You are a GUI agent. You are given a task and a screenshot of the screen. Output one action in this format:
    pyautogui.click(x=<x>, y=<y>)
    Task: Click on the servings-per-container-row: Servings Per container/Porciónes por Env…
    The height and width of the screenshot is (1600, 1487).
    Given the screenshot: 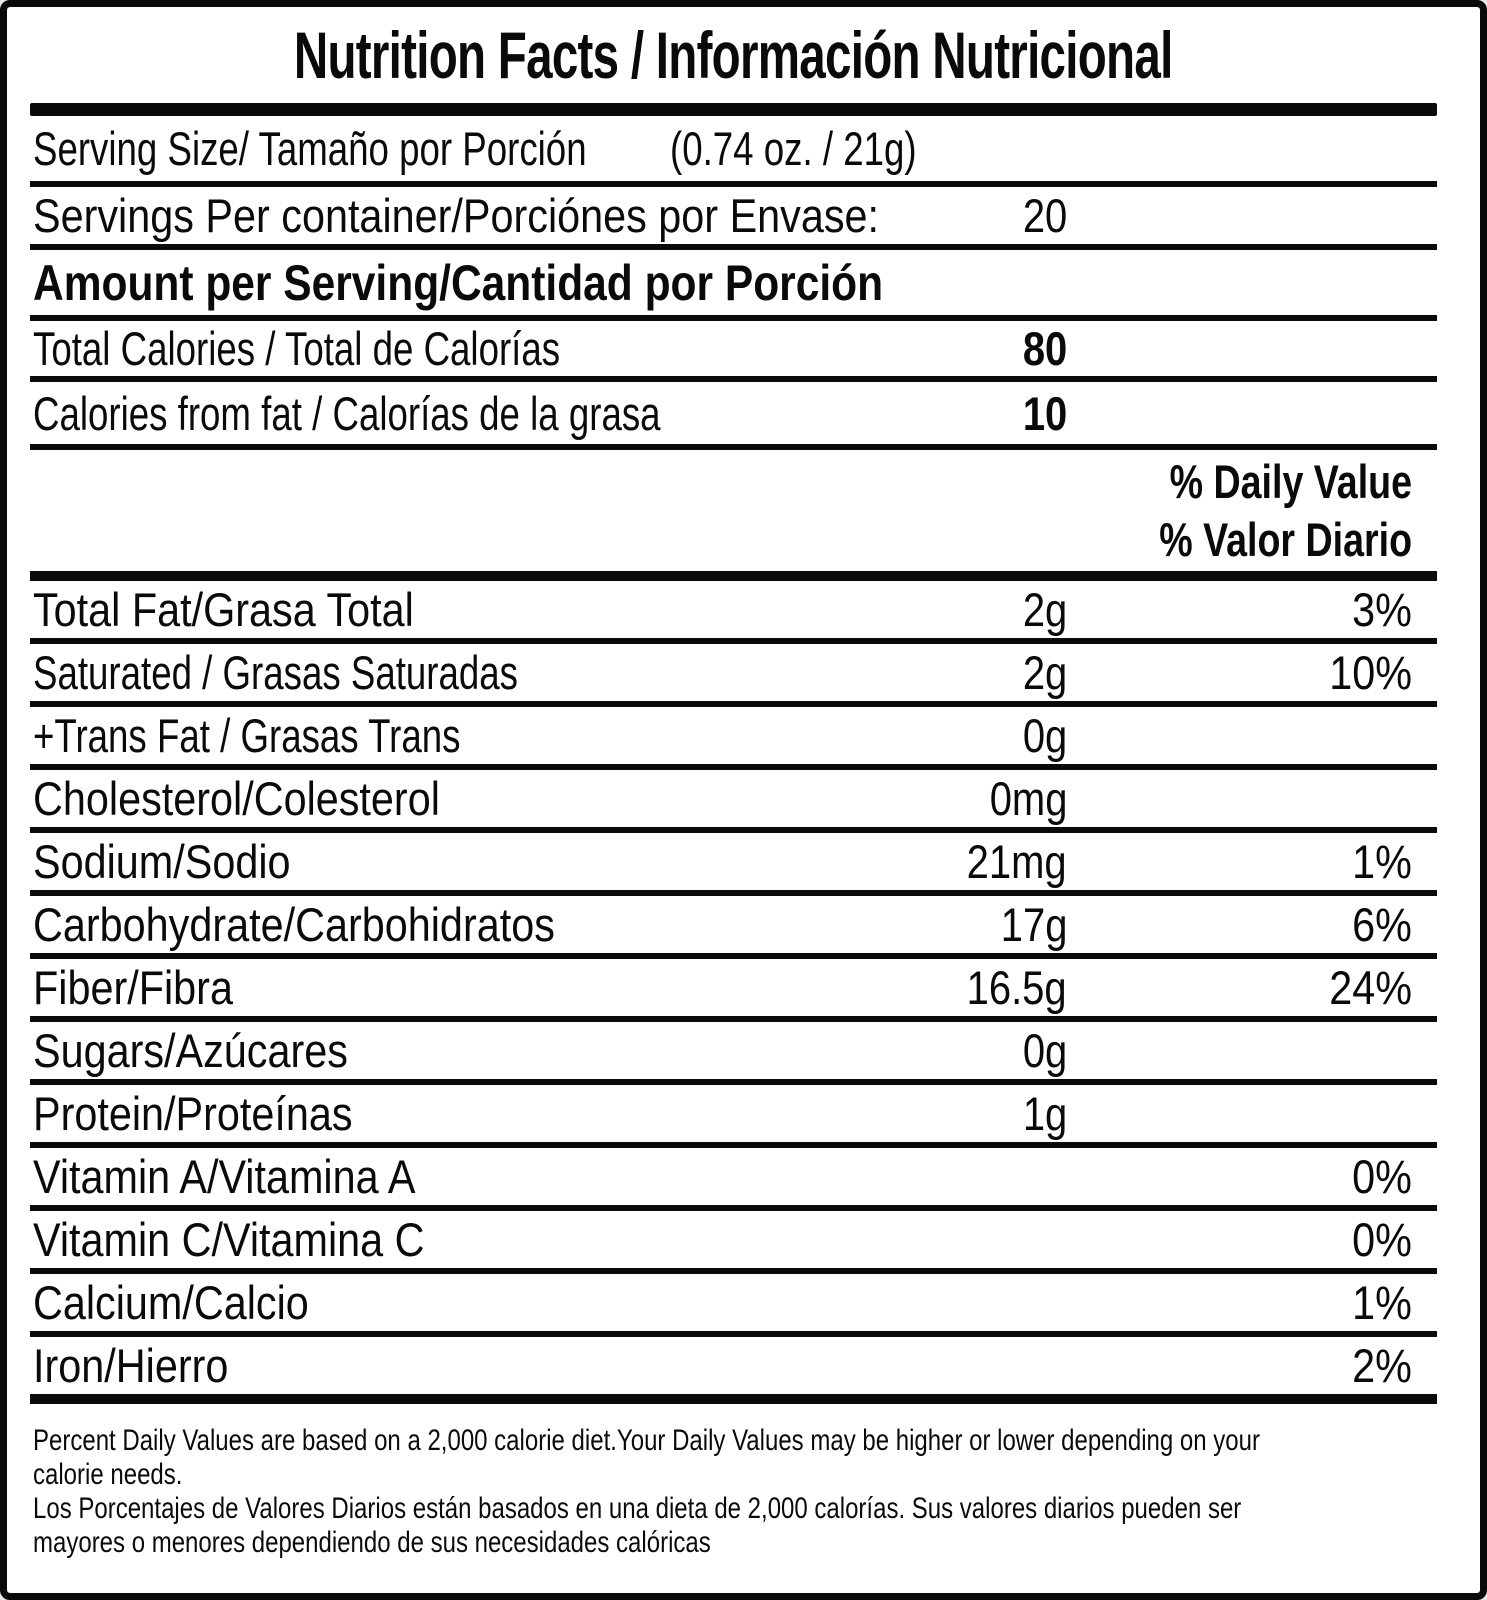 What is the action you would take?
    pyautogui.click(x=733, y=218)
    